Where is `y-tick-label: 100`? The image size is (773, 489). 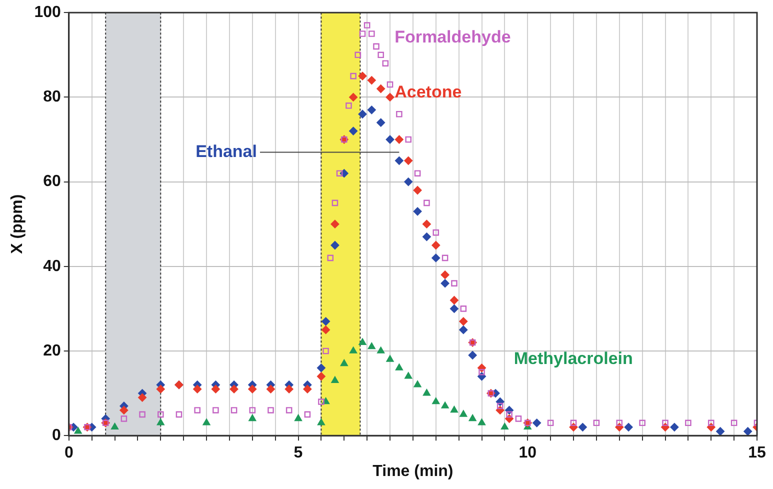
y-tick-label: 100 is located at coordinates (47, 13).